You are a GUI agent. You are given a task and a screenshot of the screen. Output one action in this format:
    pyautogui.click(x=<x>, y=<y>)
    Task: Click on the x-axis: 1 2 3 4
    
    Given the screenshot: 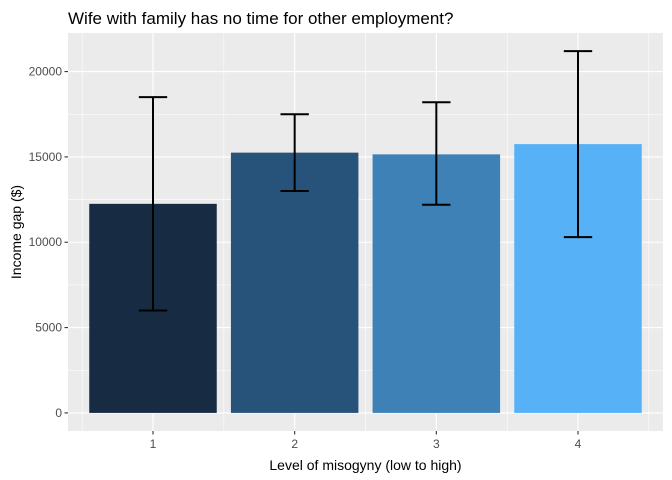 What is the action you would take?
    pyautogui.click(x=366, y=441)
    